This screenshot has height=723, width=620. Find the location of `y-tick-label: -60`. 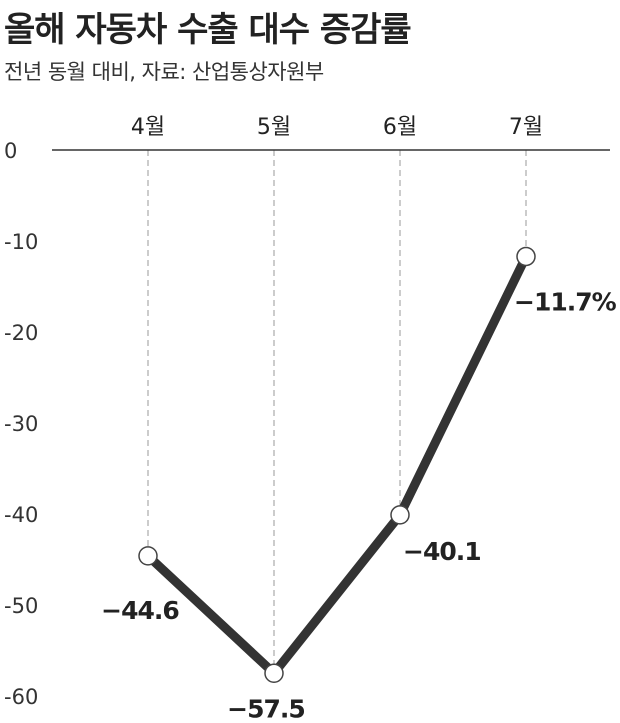

y-tick-label: -60 is located at coordinates (21, 697).